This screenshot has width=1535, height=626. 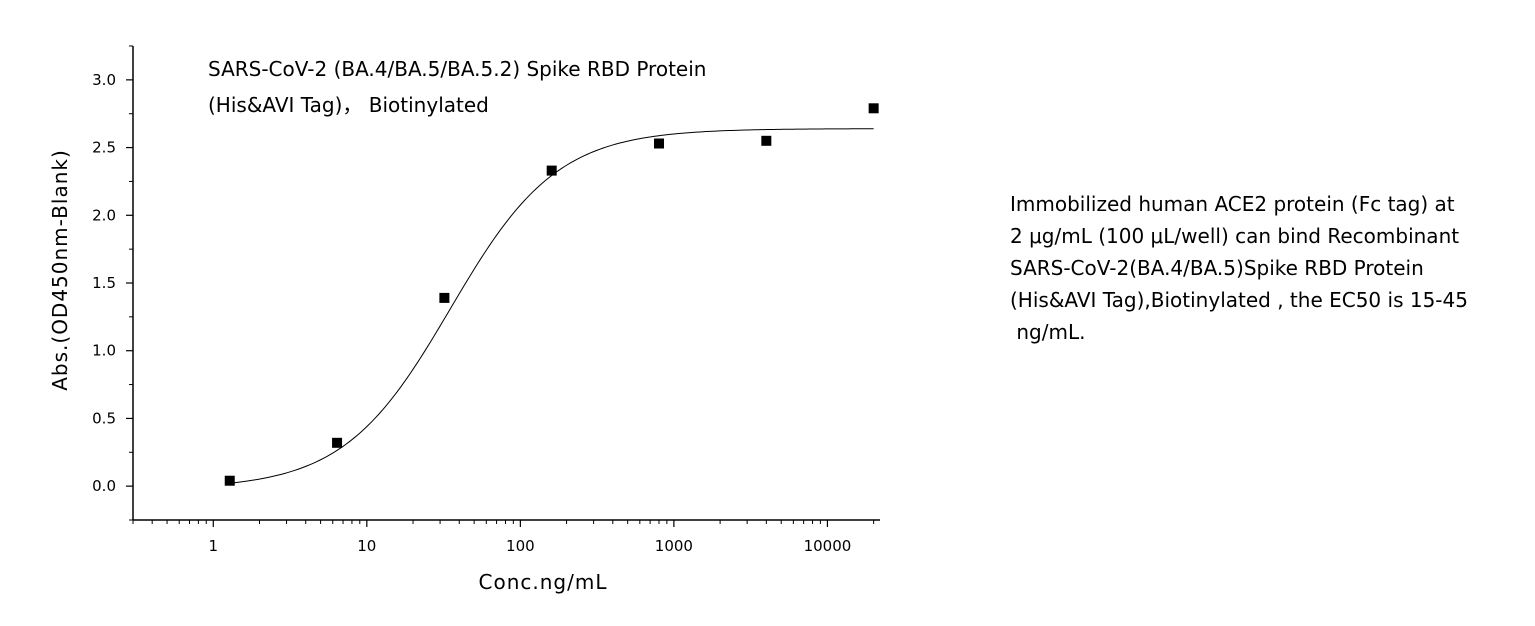 I want to click on y-tick-label: 0.5, so click(x=104, y=418).